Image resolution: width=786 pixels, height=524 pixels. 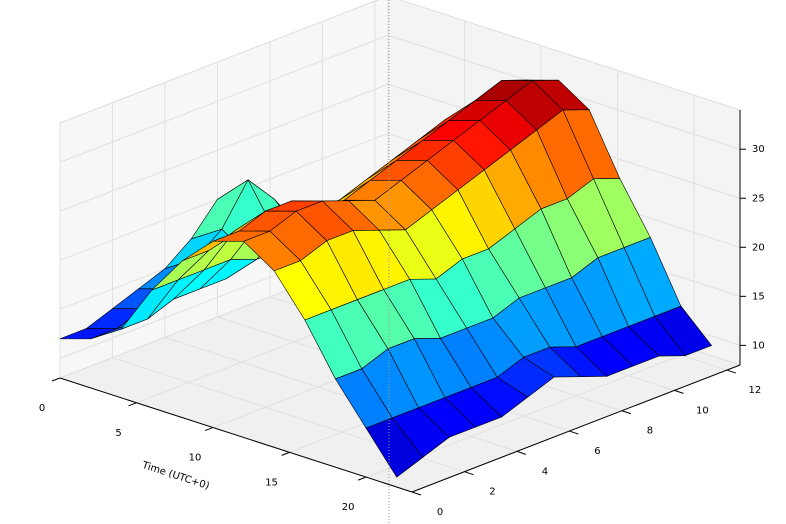 I want to click on x-tick-label: 20, so click(x=348, y=507).